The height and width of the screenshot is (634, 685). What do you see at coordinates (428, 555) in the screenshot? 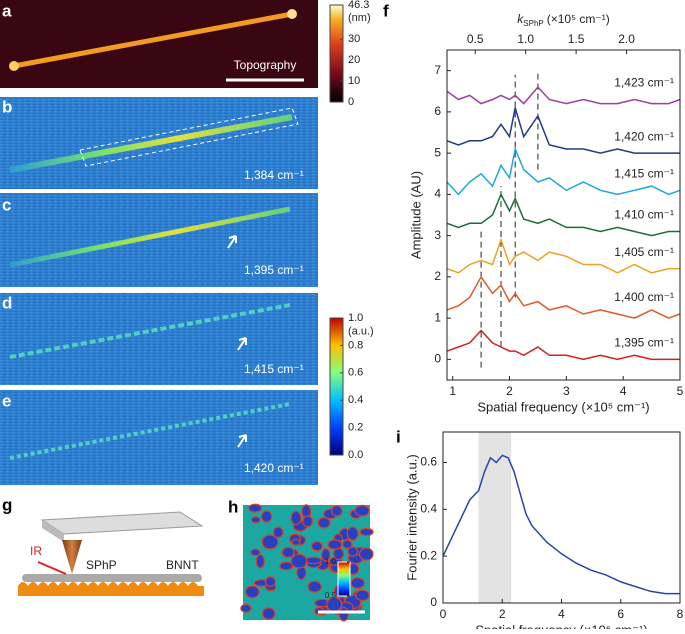
I see `y-tick-label: 0.2` at bounding box center [428, 555].